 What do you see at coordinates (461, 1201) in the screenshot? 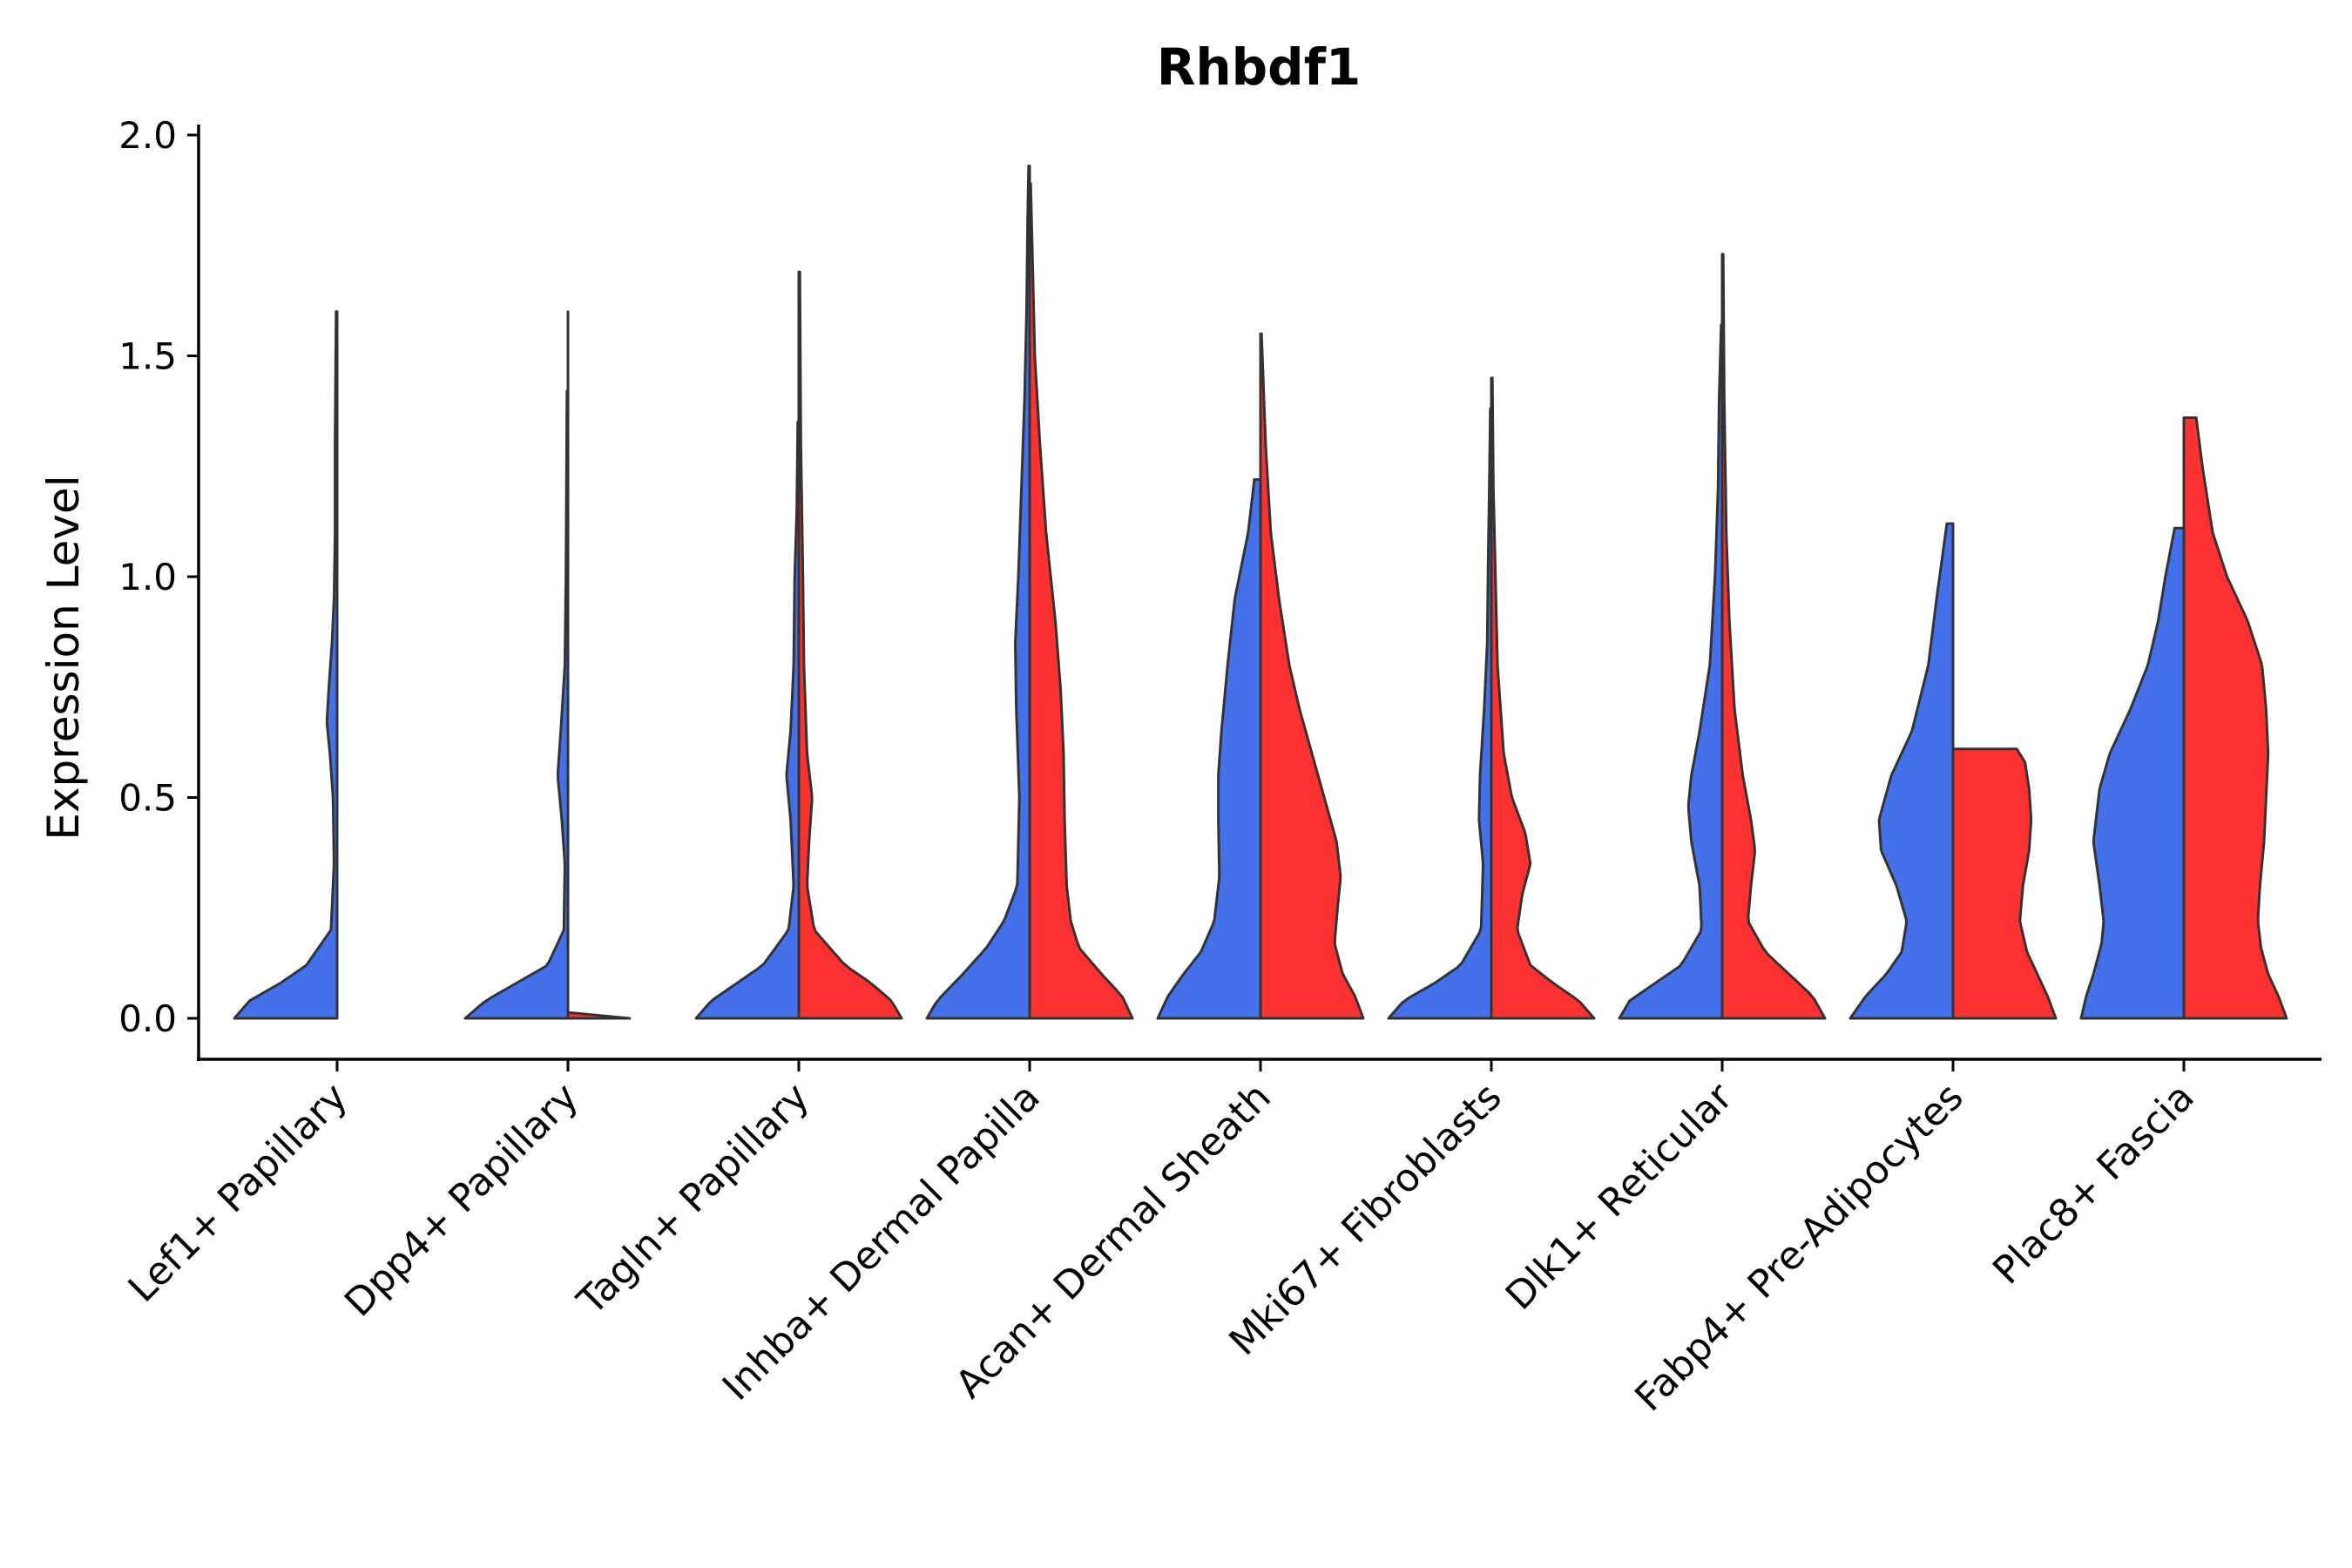
I see `x-category-label: Dpp4+ Papillary` at bounding box center [461, 1201].